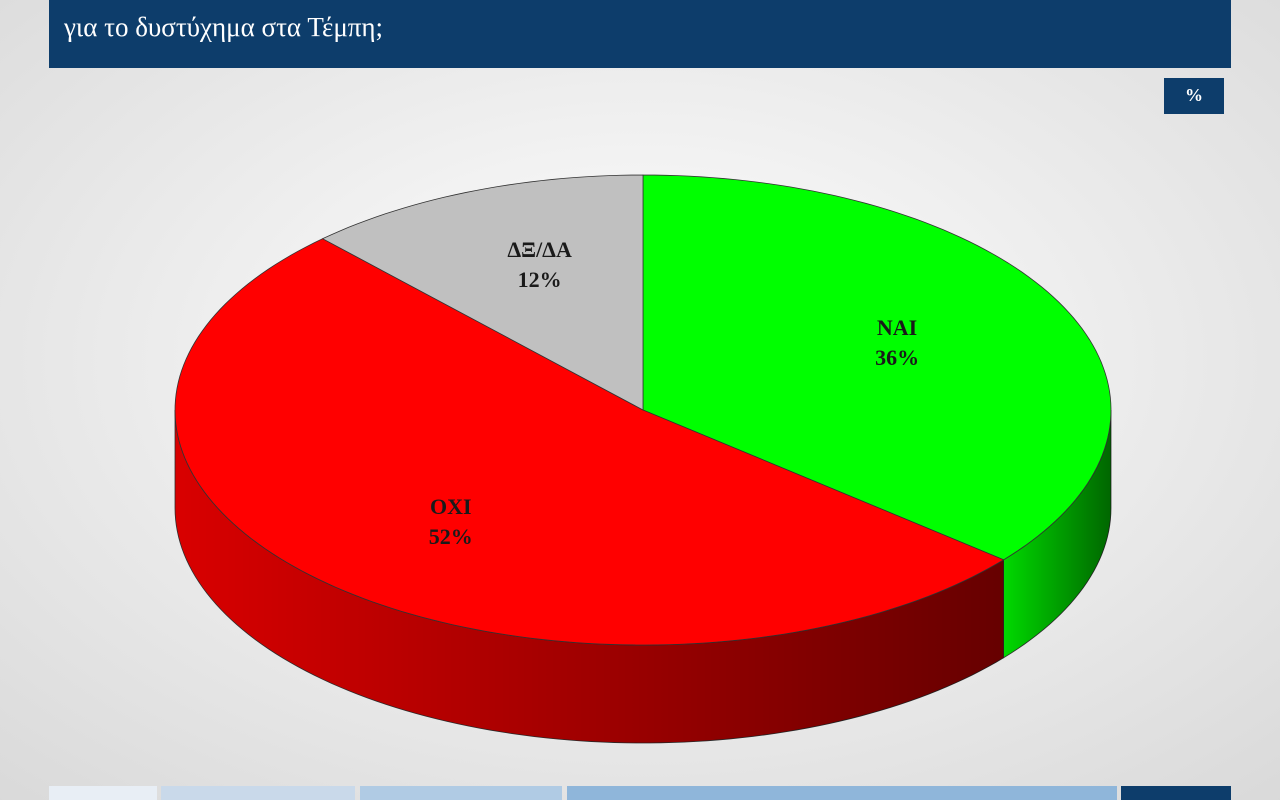 The height and width of the screenshot is (800, 1280). What do you see at coordinates (640, 34) in the screenshot?
I see `title-bar` at bounding box center [640, 34].